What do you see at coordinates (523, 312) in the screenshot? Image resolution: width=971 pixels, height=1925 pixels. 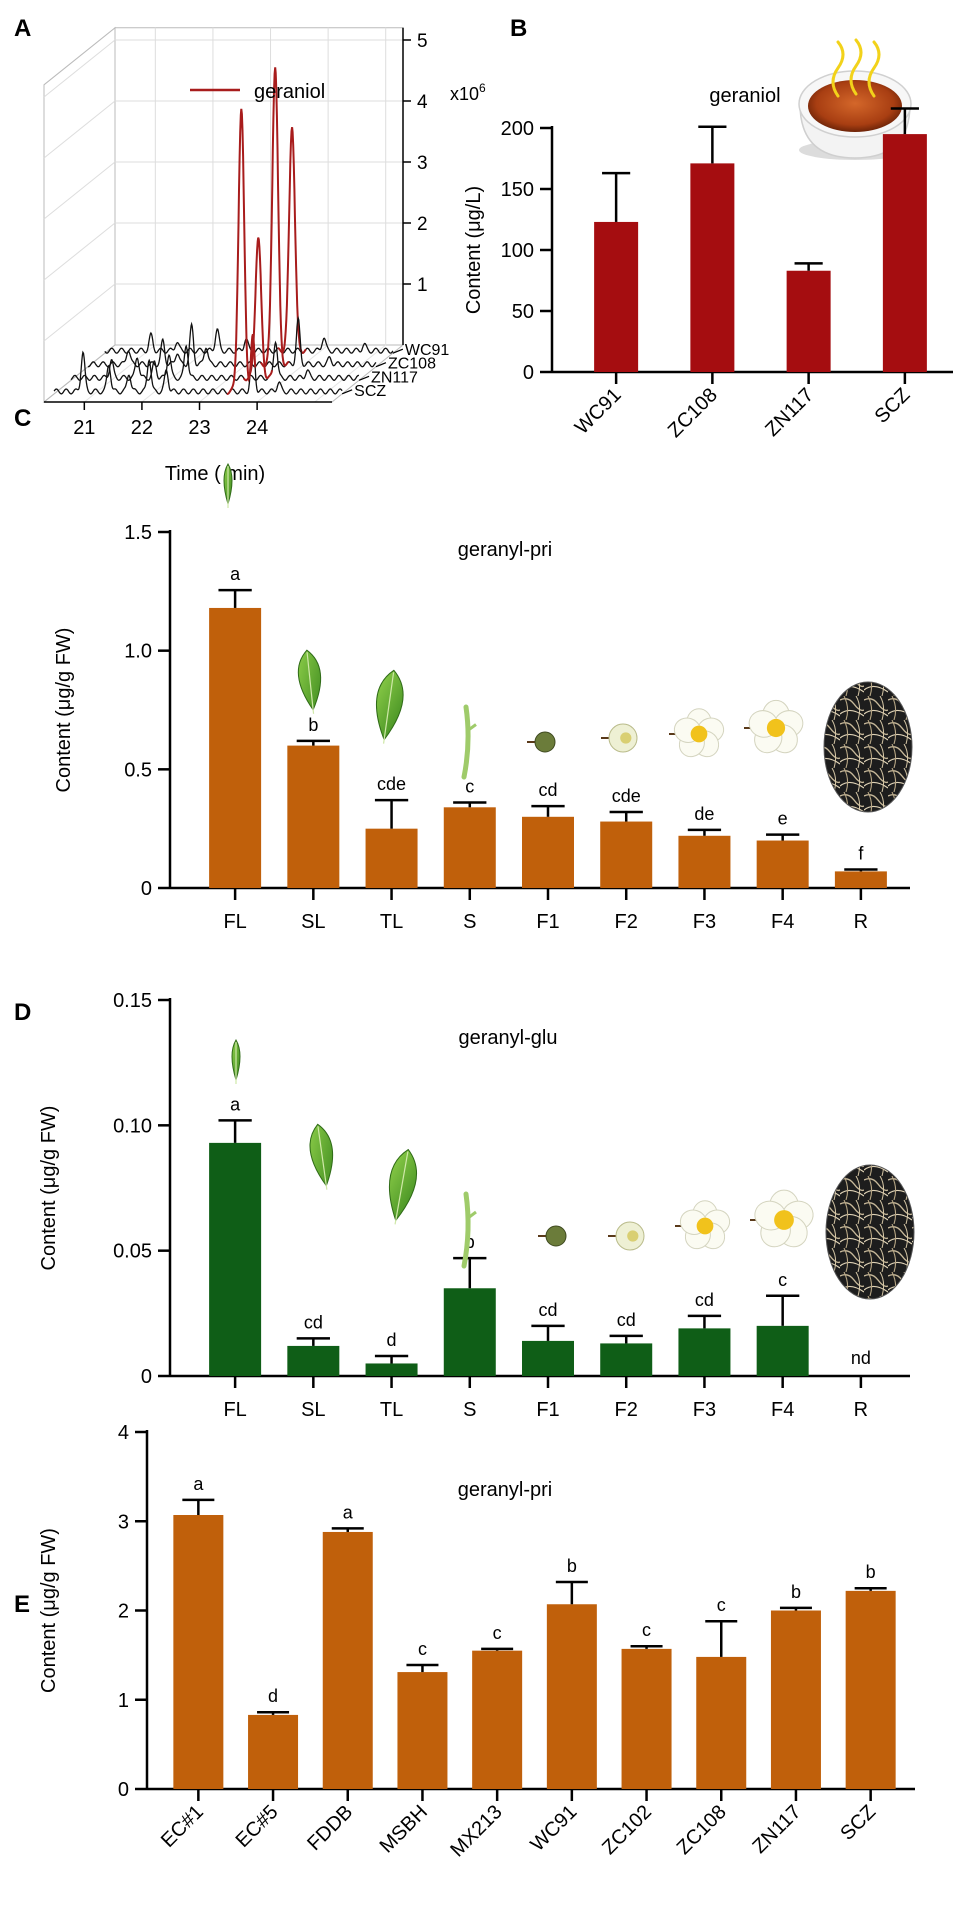 I see `y-tick-label: 50` at bounding box center [523, 312].